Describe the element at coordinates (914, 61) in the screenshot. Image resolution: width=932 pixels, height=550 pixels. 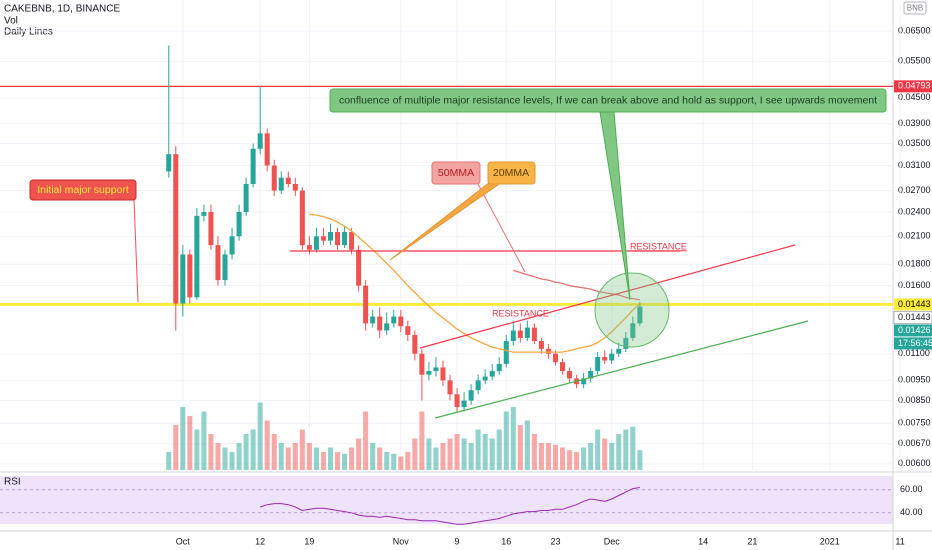
I see `y-tick-label: 0.05500` at that location.